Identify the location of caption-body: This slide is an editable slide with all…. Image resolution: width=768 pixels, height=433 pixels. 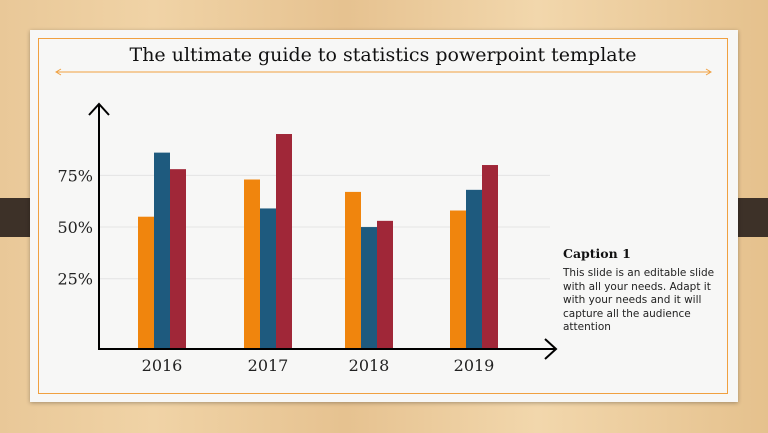
(639, 300).